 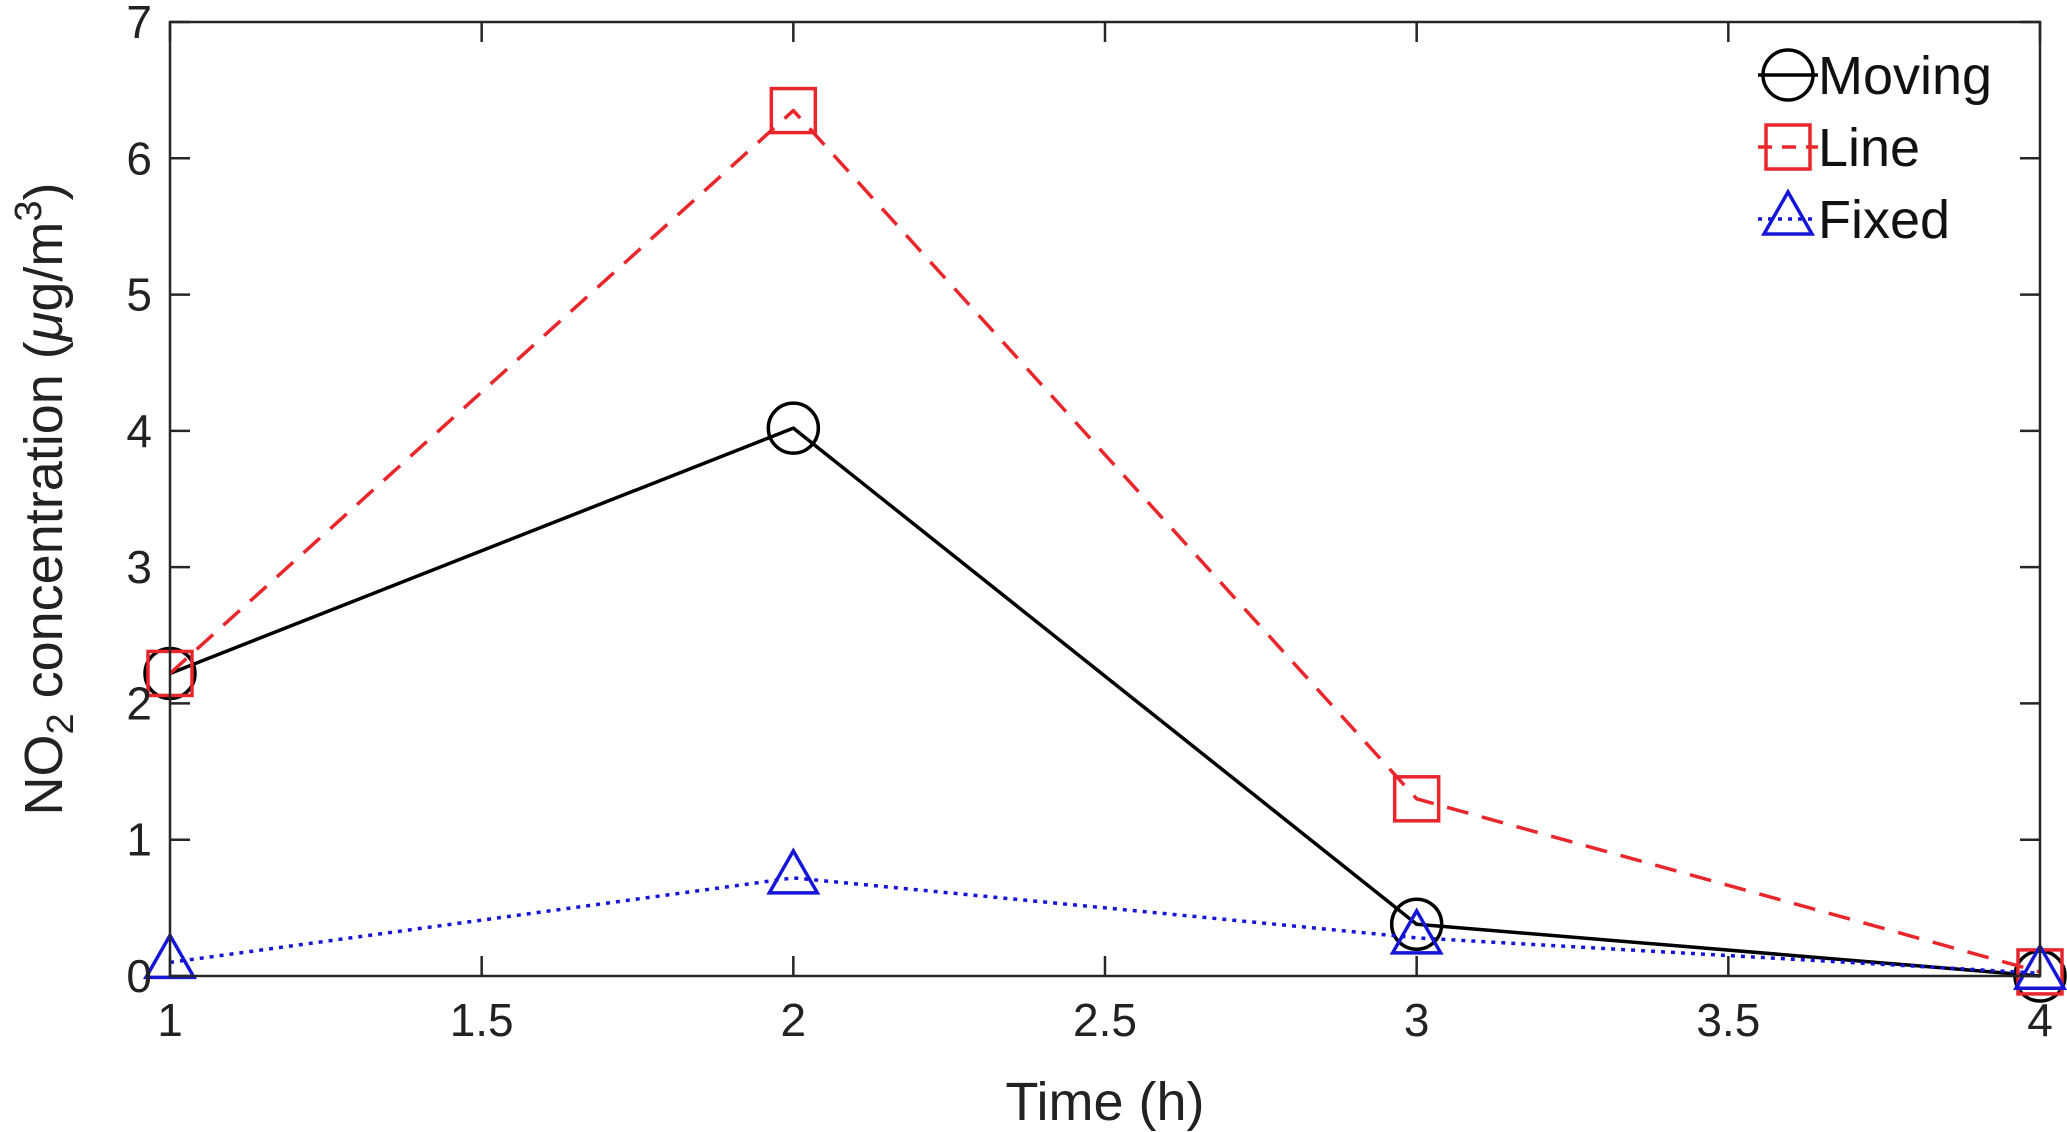 What do you see at coordinates (1105, 1020) in the screenshot?
I see `x-tick-label: 2.5` at bounding box center [1105, 1020].